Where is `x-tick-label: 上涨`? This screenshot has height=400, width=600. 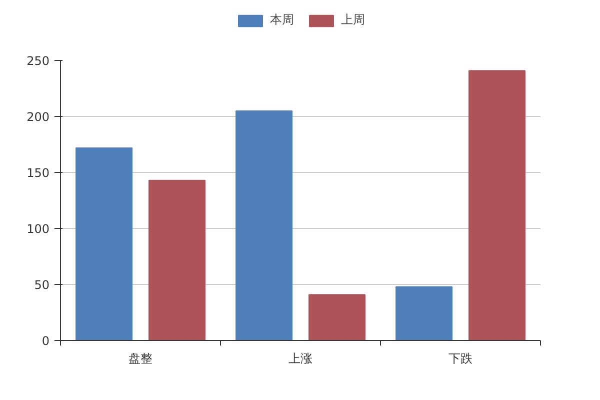
x-tick-label: 上涨 is located at coordinates (300, 359).